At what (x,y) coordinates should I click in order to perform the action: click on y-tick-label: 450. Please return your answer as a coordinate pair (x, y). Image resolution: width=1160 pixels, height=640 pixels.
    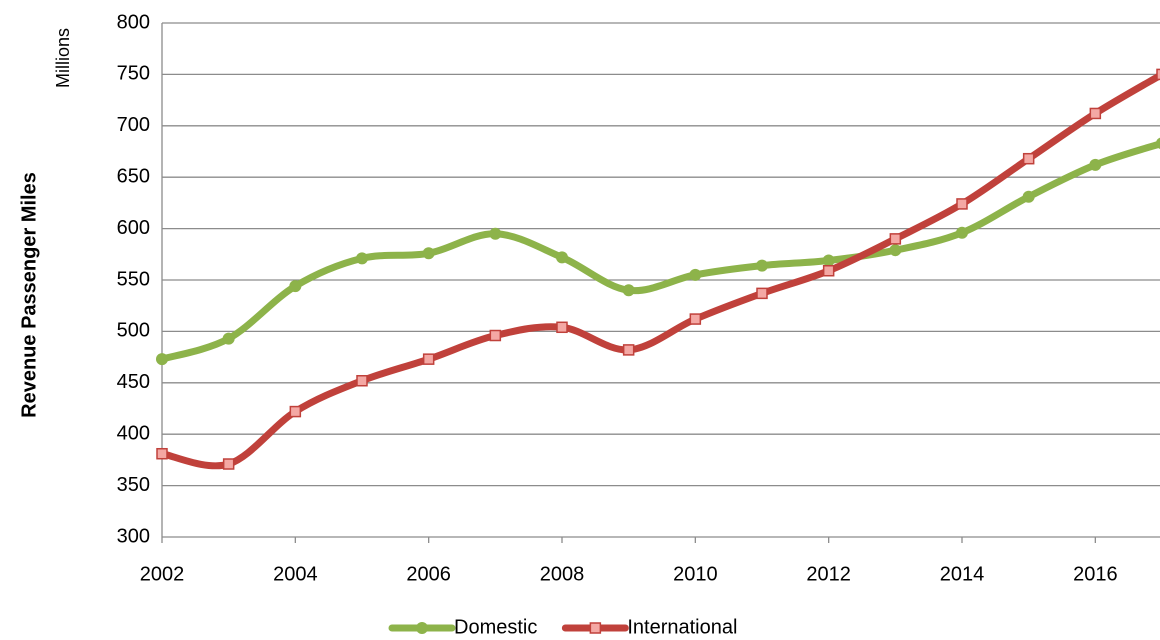
    Looking at the image, I should click on (133, 382).